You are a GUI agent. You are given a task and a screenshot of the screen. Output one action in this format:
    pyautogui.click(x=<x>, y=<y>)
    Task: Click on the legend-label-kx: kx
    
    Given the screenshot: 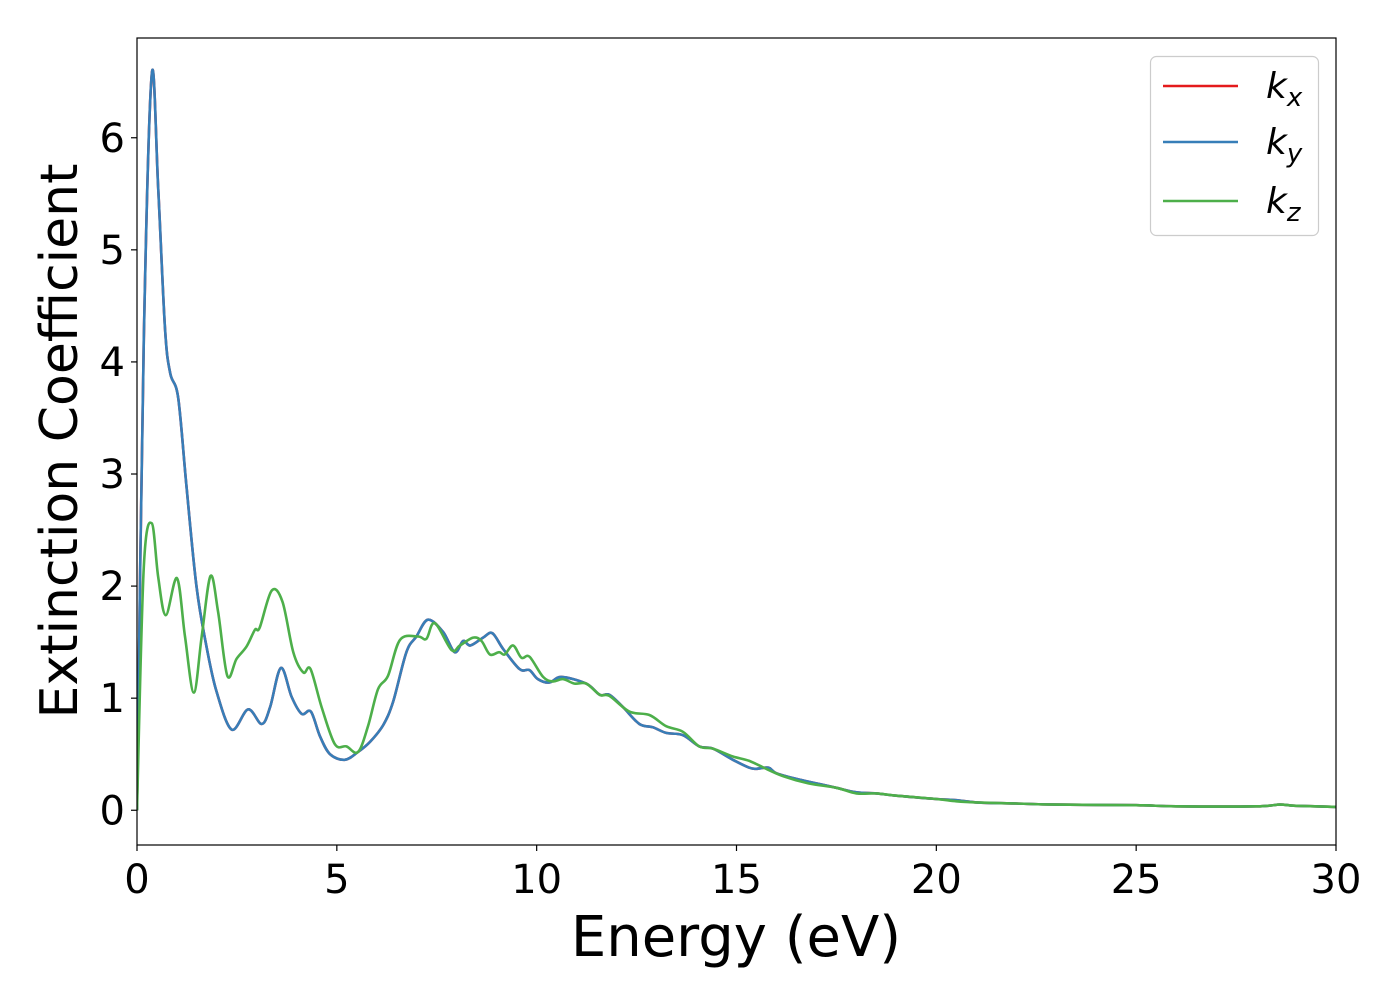 What is the action you would take?
    pyautogui.click(x=1284, y=89)
    